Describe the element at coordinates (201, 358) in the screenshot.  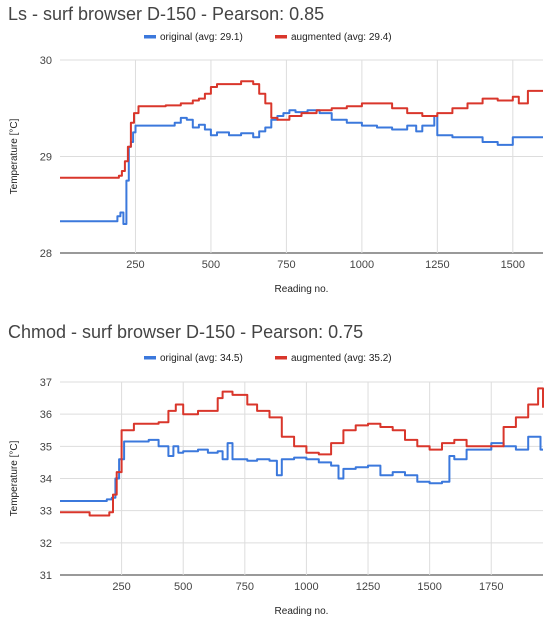
I see `legend-label: original (avg: 34.5)` at that location.